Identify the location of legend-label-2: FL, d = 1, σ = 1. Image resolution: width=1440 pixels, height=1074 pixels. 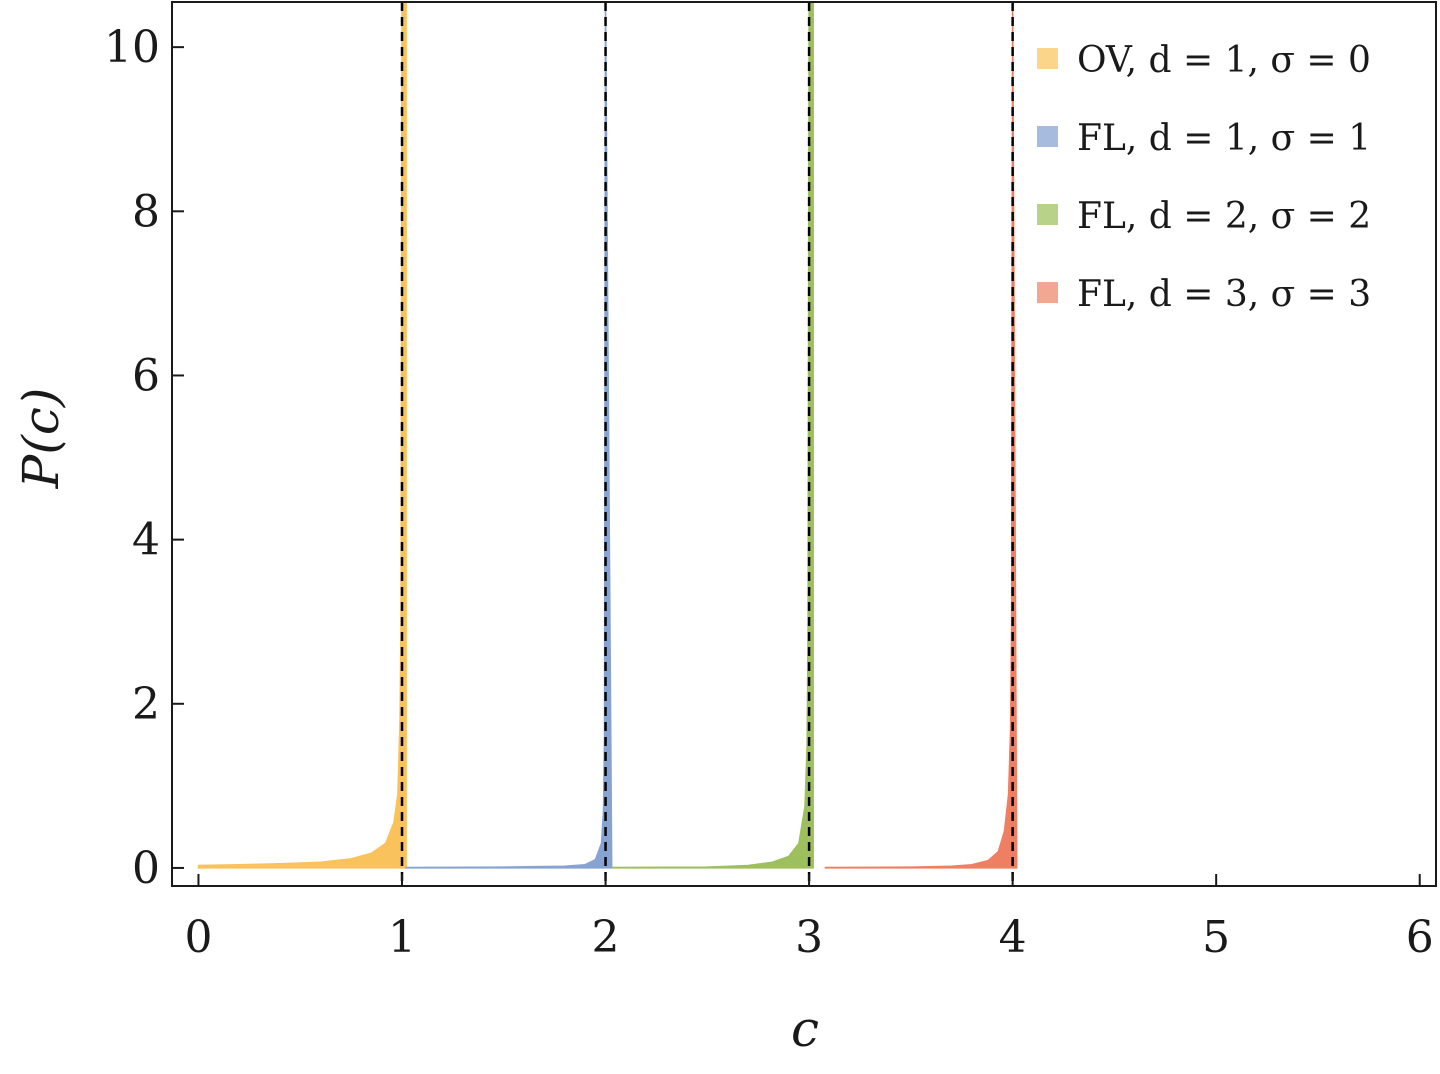
(1224, 138).